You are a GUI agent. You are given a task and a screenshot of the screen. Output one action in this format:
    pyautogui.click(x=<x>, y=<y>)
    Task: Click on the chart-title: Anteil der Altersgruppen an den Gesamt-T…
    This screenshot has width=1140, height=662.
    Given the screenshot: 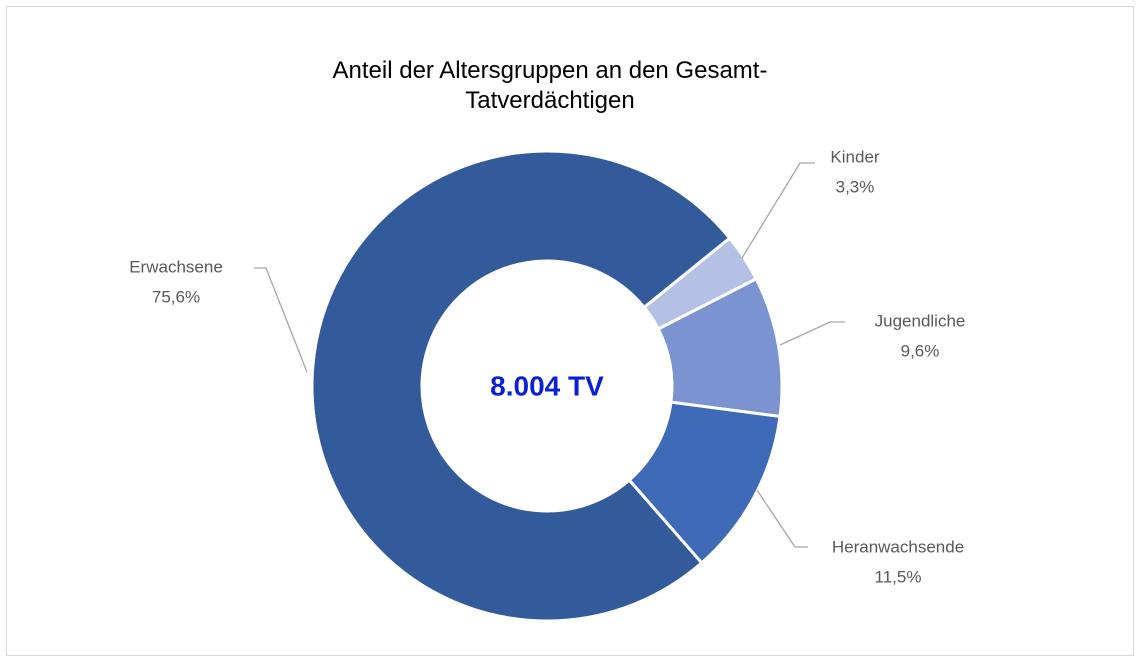 What is the action you would take?
    pyautogui.click(x=550, y=85)
    